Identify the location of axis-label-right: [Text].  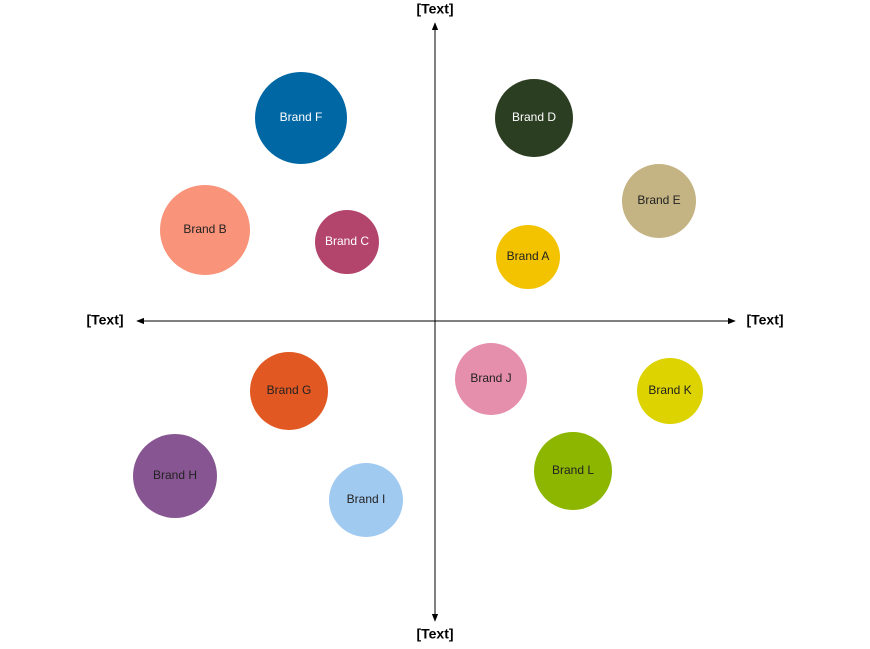
(764, 320).